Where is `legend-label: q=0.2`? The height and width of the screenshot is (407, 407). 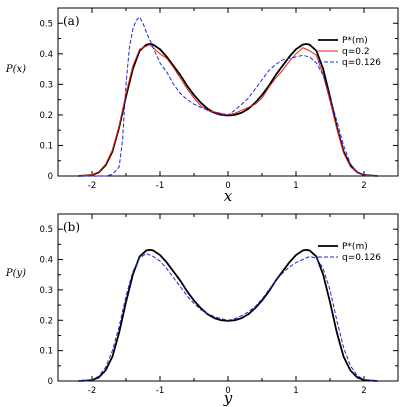 legend-label: q=0.2 is located at coordinates (356, 52).